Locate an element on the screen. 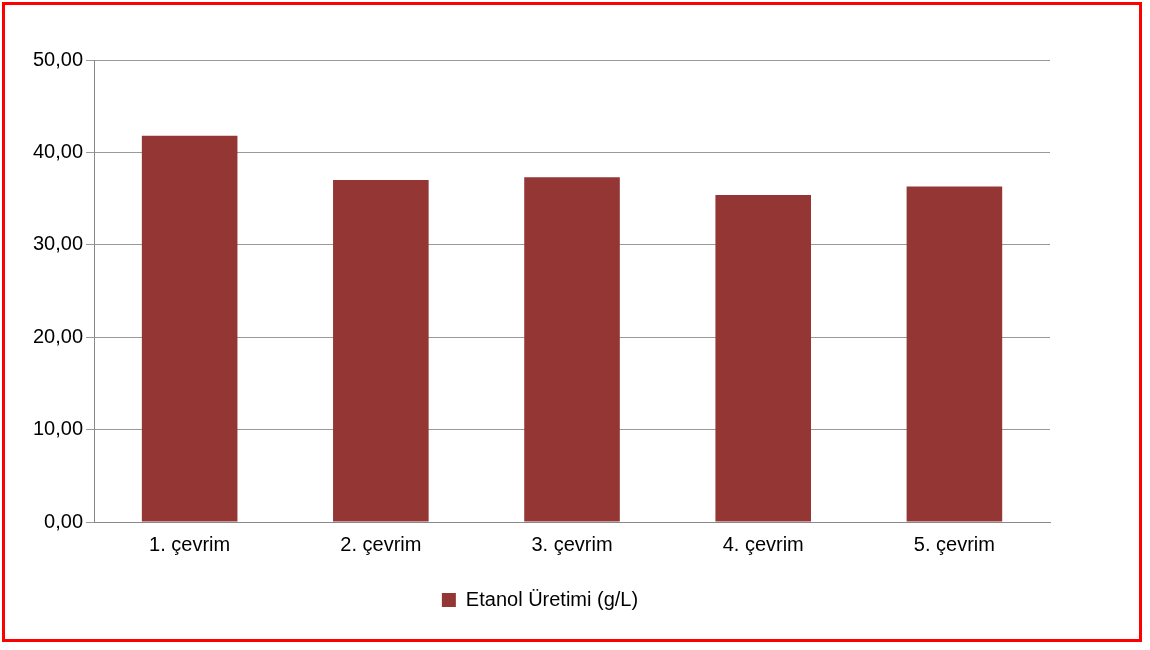 Image resolution: width=1150 pixels, height=650 pixels. x-tick-label: 4. çevrim is located at coordinates (763, 543).